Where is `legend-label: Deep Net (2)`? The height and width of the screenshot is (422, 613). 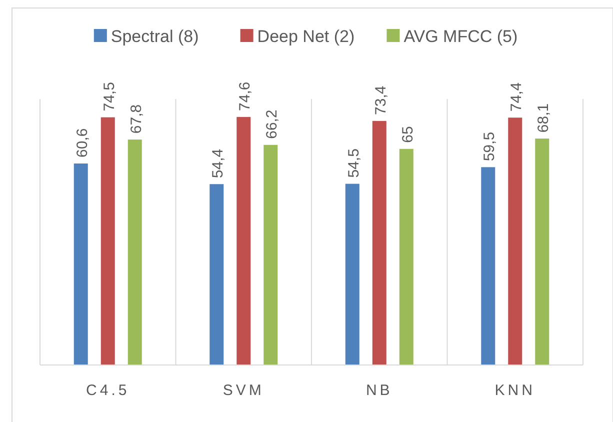
legend-label: Deep Net (2) is located at coordinates (306, 36).